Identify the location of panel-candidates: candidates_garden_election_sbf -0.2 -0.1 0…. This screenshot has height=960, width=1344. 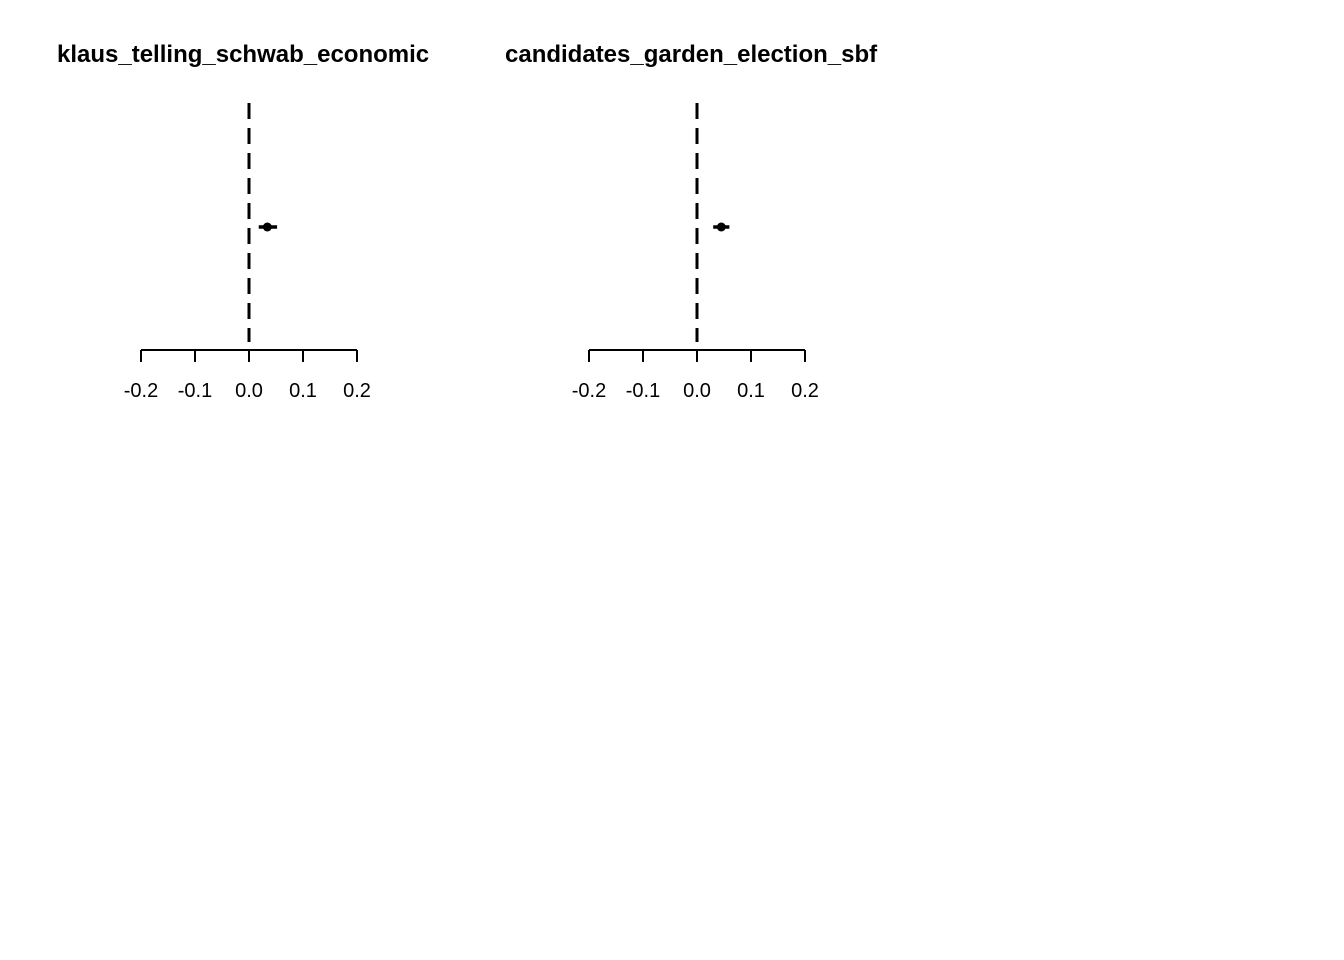
(691, 221).